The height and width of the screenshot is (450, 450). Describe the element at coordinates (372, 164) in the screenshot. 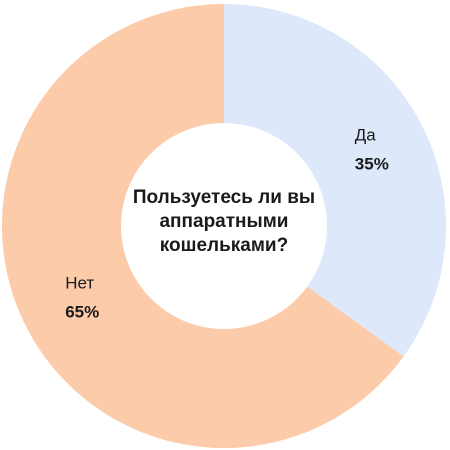

I see `segment-value: 35%` at that location.